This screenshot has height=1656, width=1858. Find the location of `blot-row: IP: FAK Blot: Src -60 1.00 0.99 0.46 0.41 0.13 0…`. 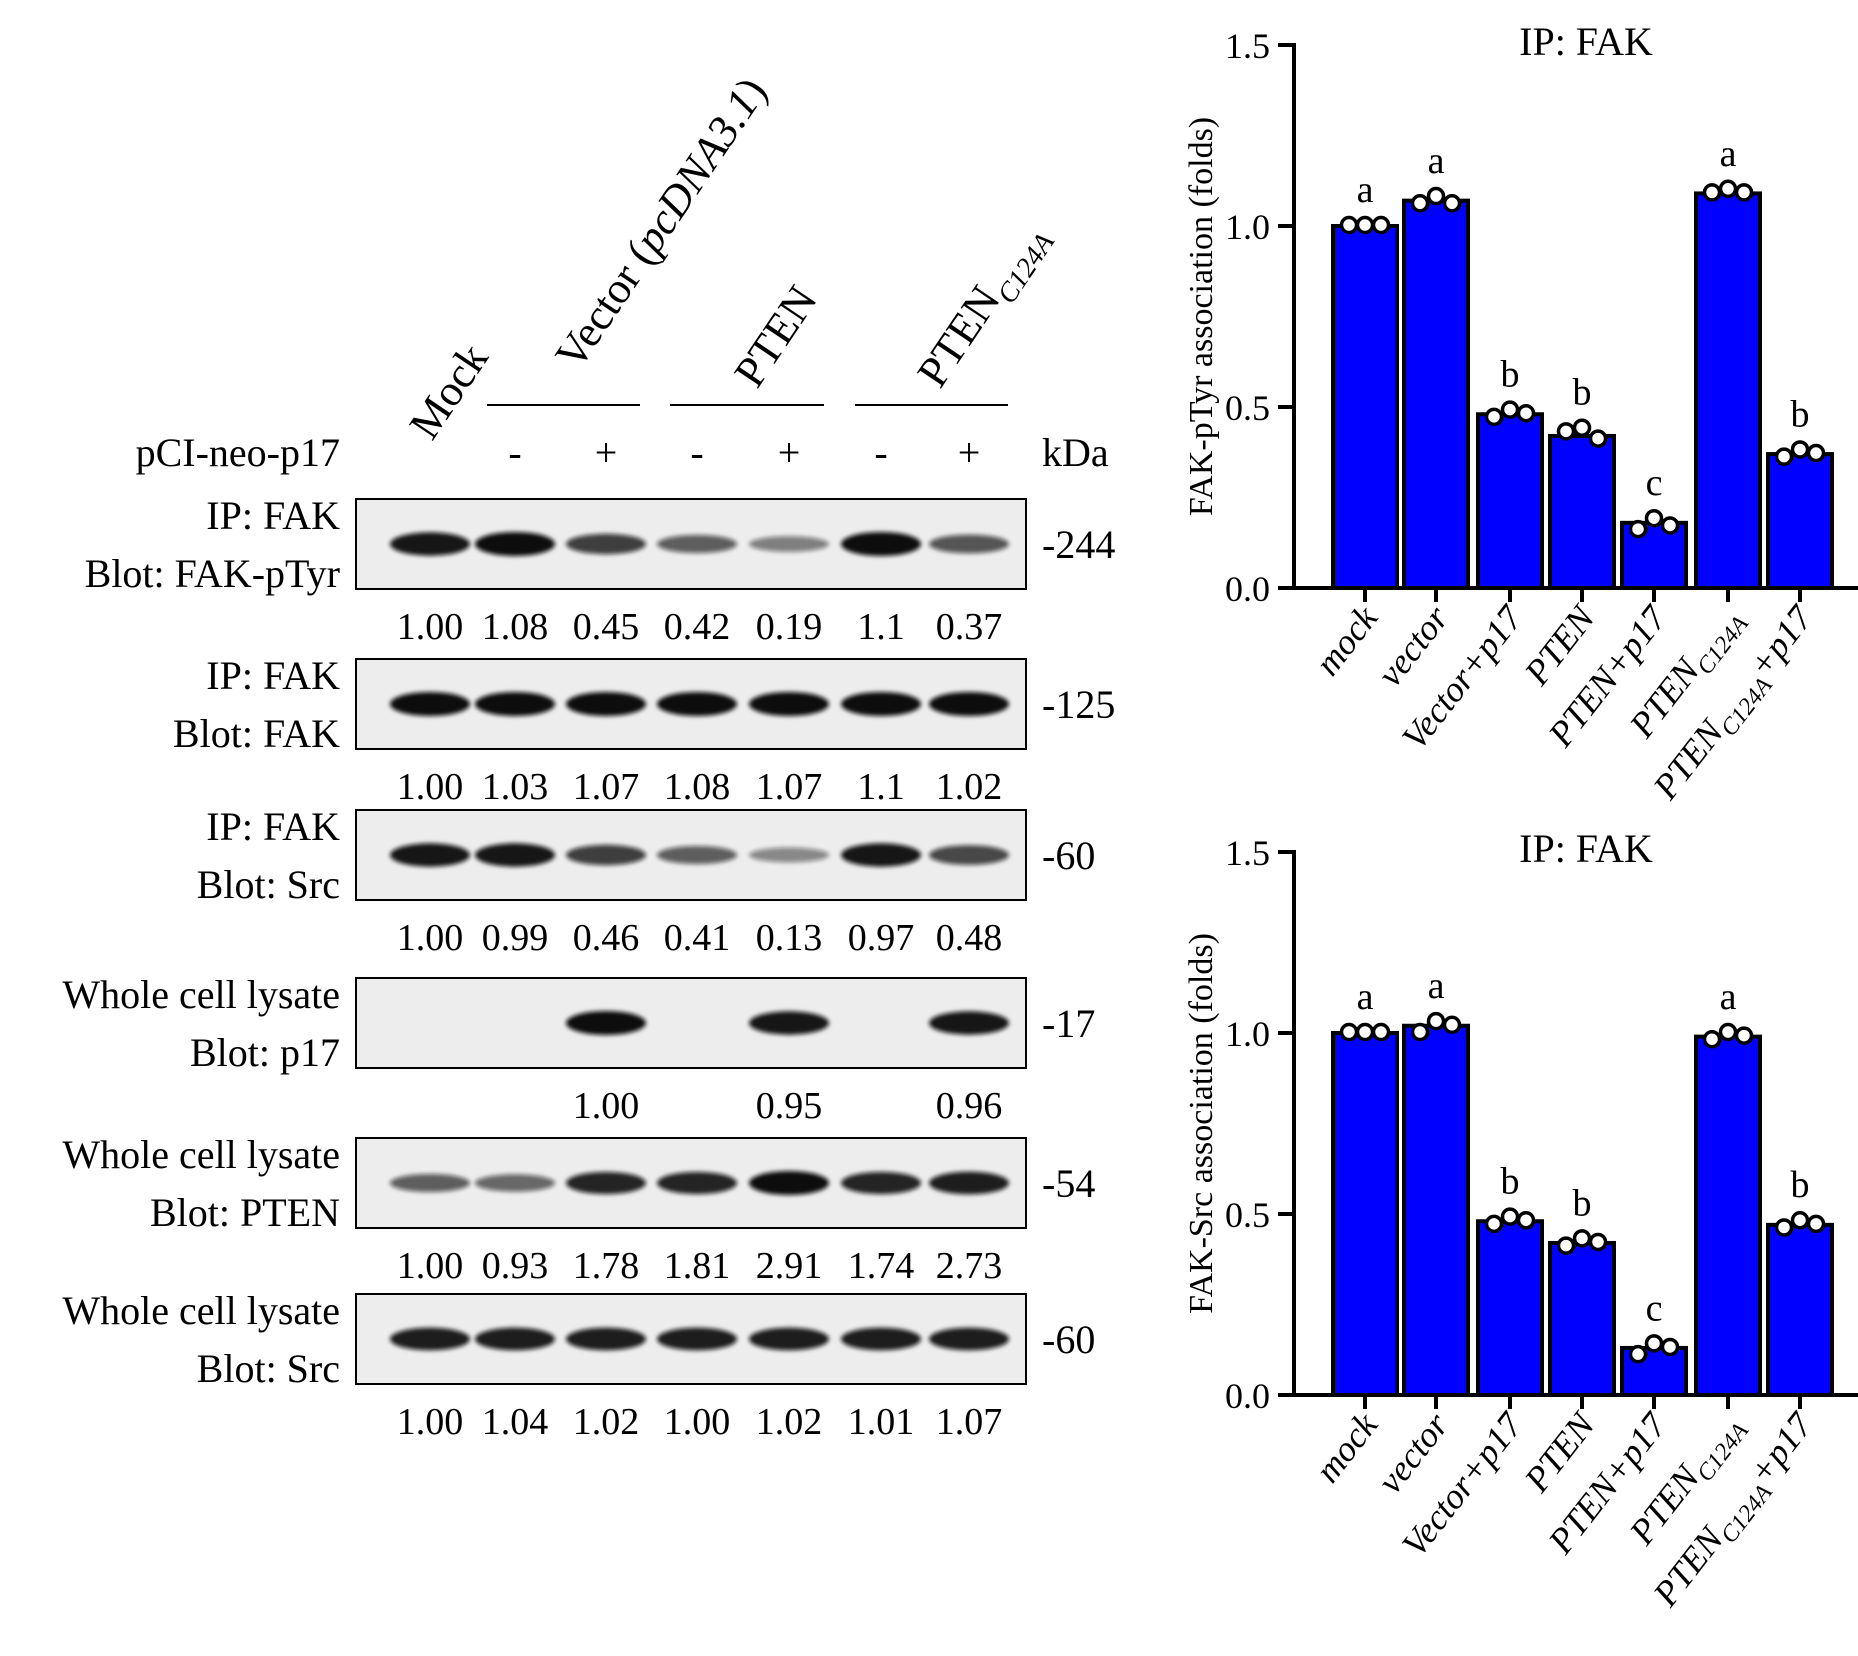

blot-row: IP: FAK Blot: Src -60 1.00 0.99 0.46 0.41 0.13 0… is located at coordinates (646, 881).